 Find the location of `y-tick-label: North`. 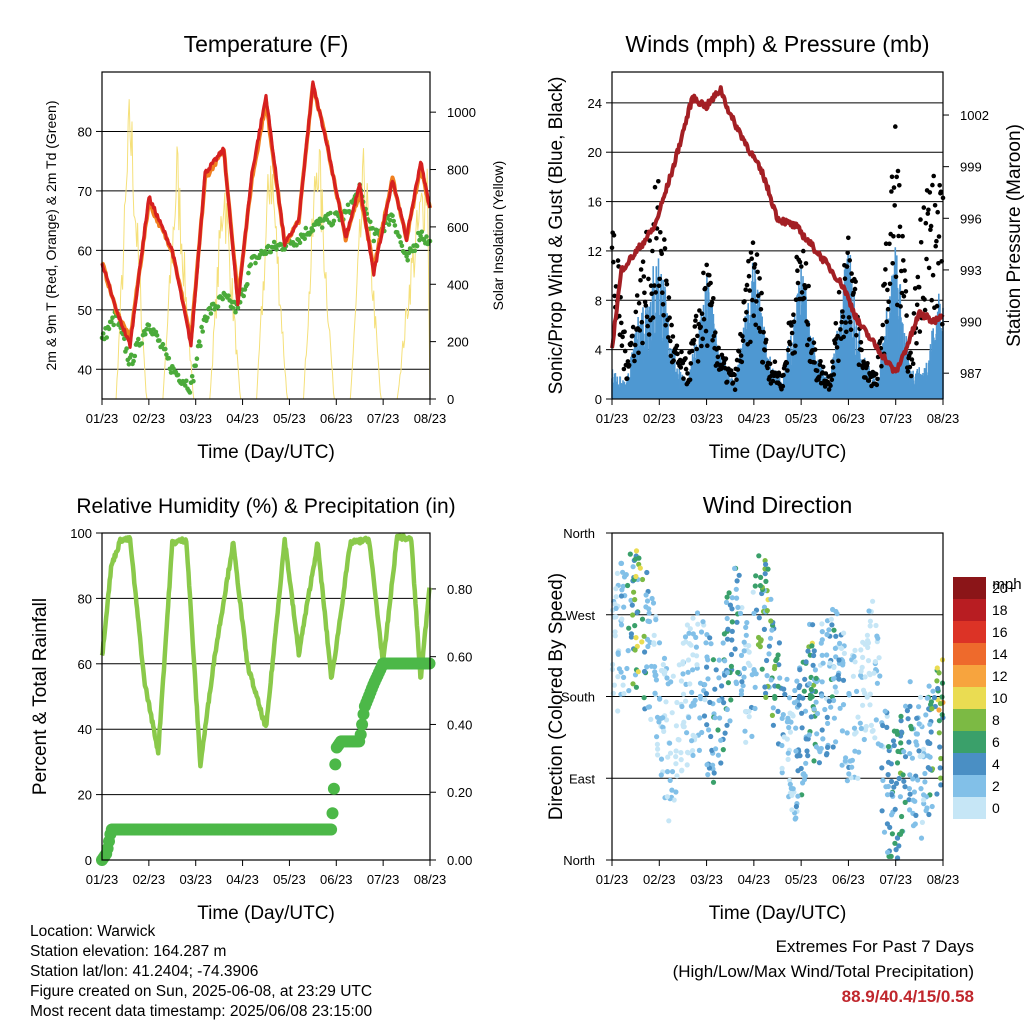

y-tick-label: North is located at coordinates (579, 860).